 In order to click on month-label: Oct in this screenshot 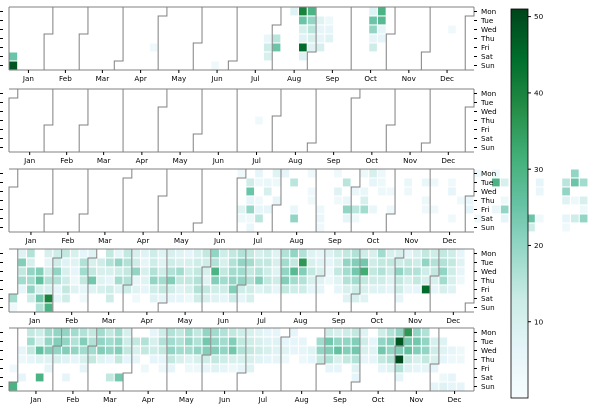, I will do `click(372, 160)`.